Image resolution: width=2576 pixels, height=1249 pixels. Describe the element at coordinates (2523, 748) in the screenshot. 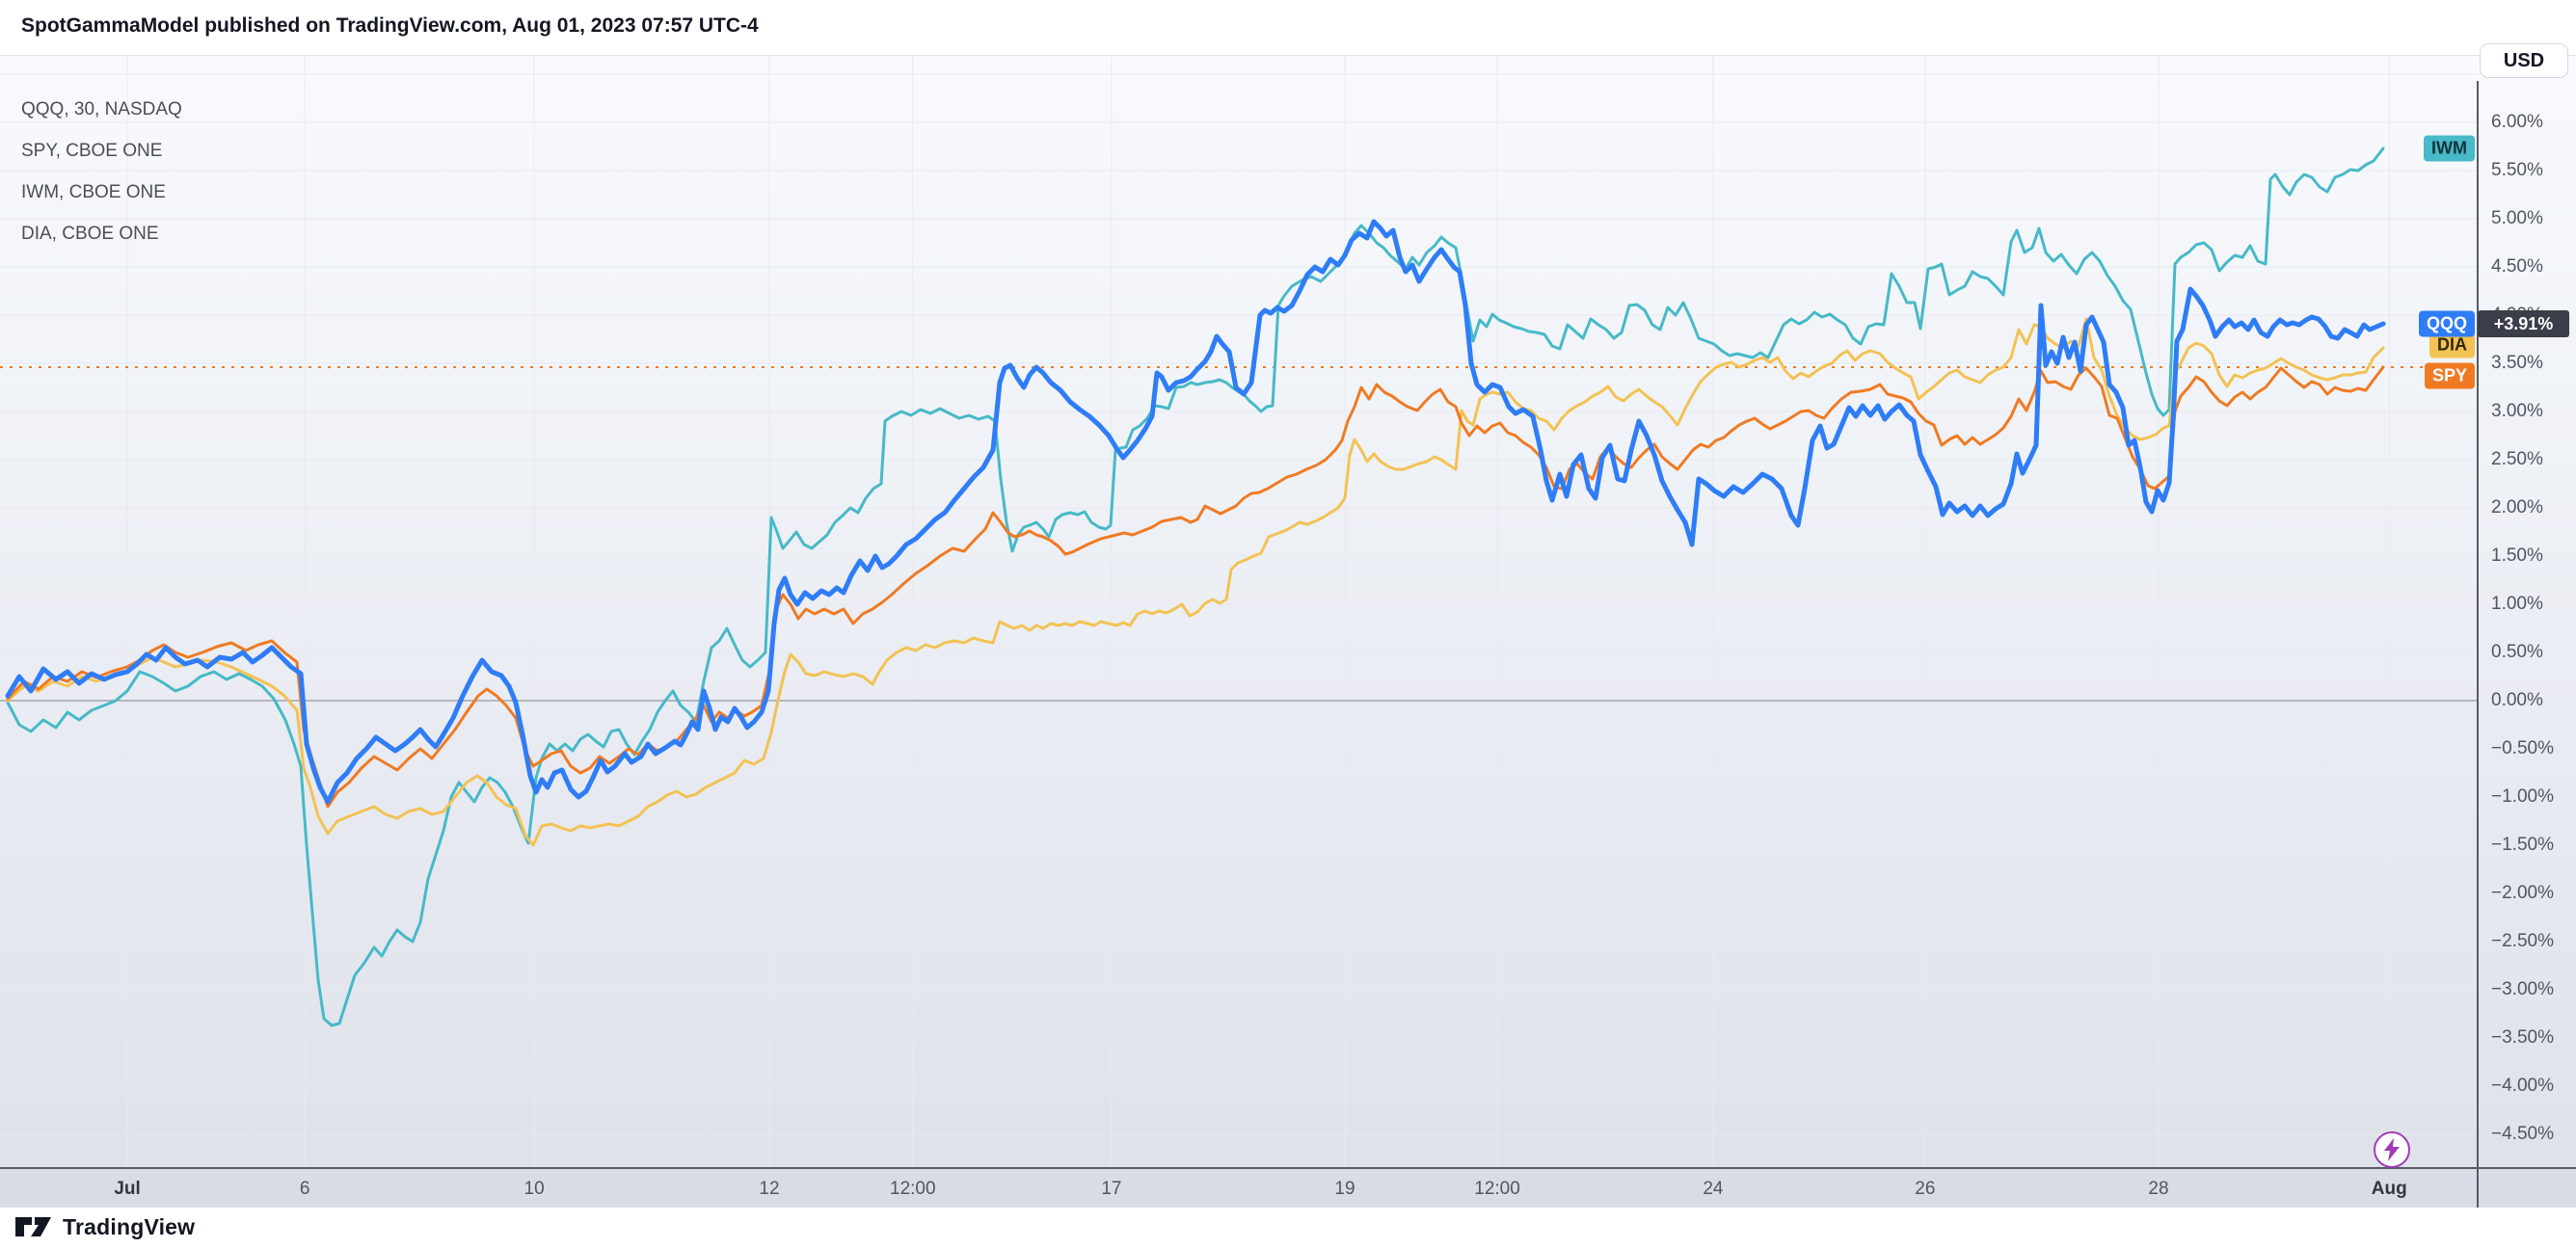

I see `price-axis-label: −0.50%` at that location.